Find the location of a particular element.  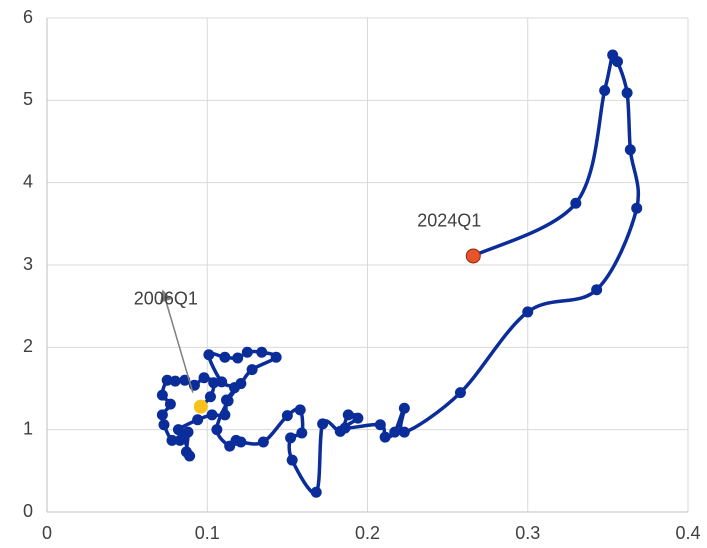

annotation: 2006Q1 is located at coordinates (166, 298).